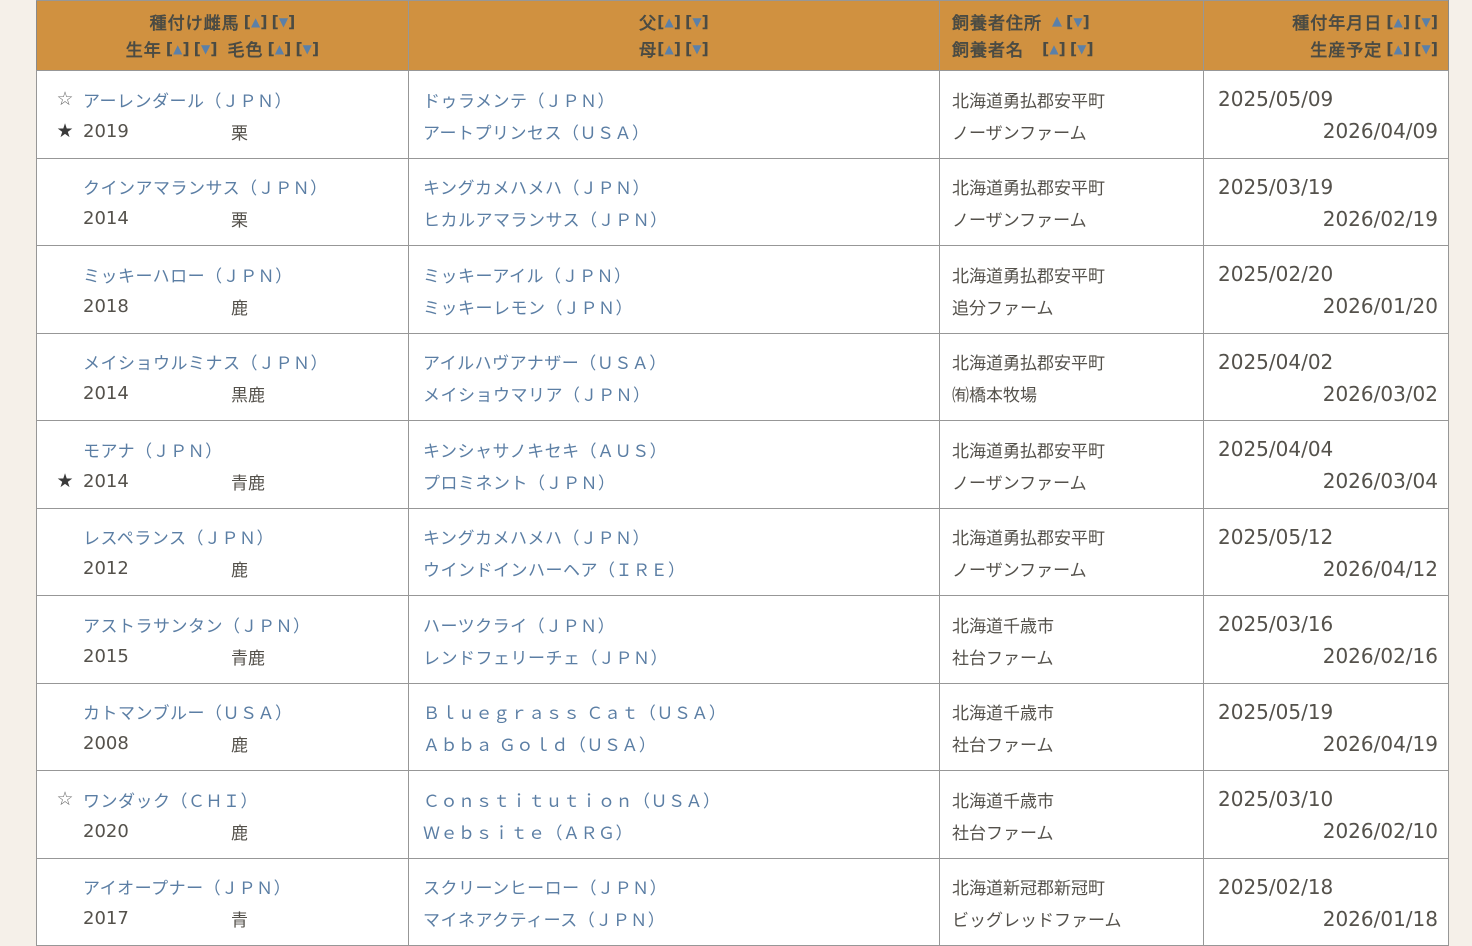 The width and height of the screenshot is (1472, 946). What do you see at coordinates (205, 48) in the screenshot?
I see `sort-birth-year-desc-button: [▼]` at bounding box center [205, 48].